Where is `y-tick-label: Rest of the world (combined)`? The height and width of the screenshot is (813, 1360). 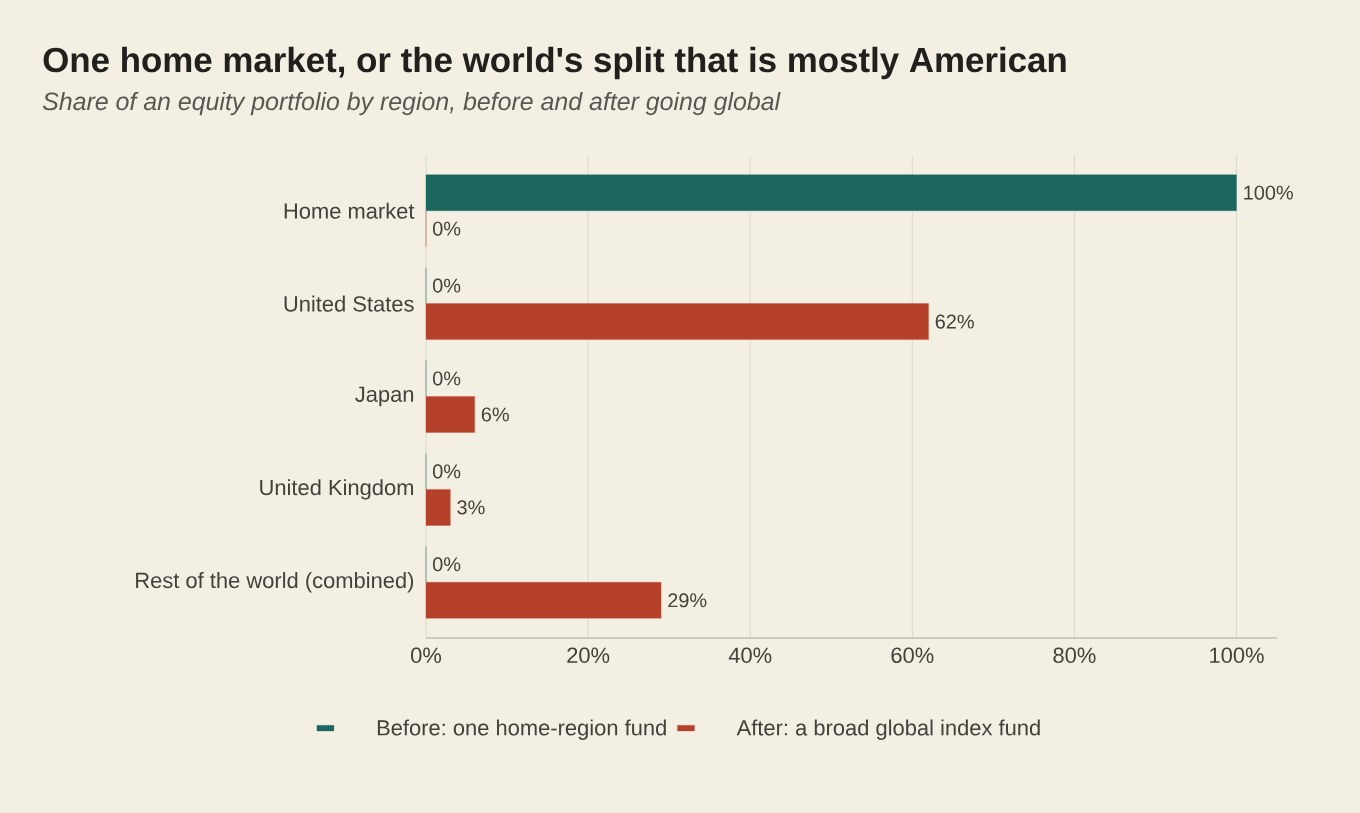 y-tick-label: Rest of the world (combined) is located at coordinates (275, 582).